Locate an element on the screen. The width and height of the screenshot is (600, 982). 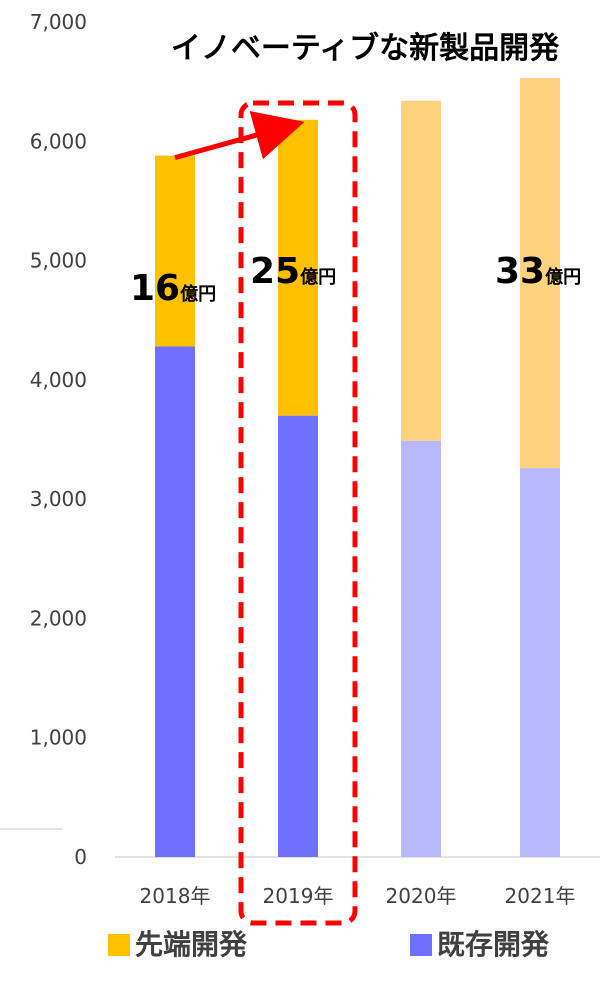
y-tick-label: 4,000 is located at coordinates (58, 380).